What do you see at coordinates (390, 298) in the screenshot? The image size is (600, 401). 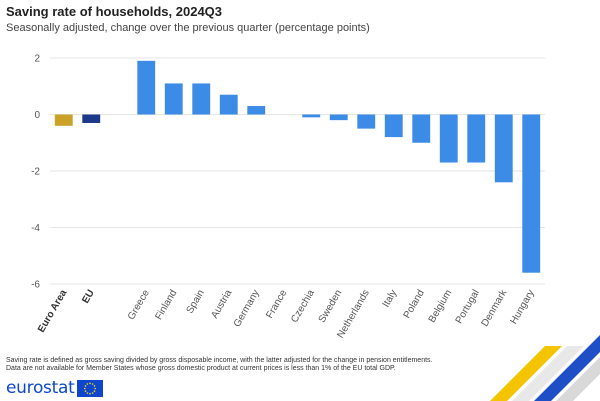 I see `x-tick-label: Italy` at bounding box center [390, 298].